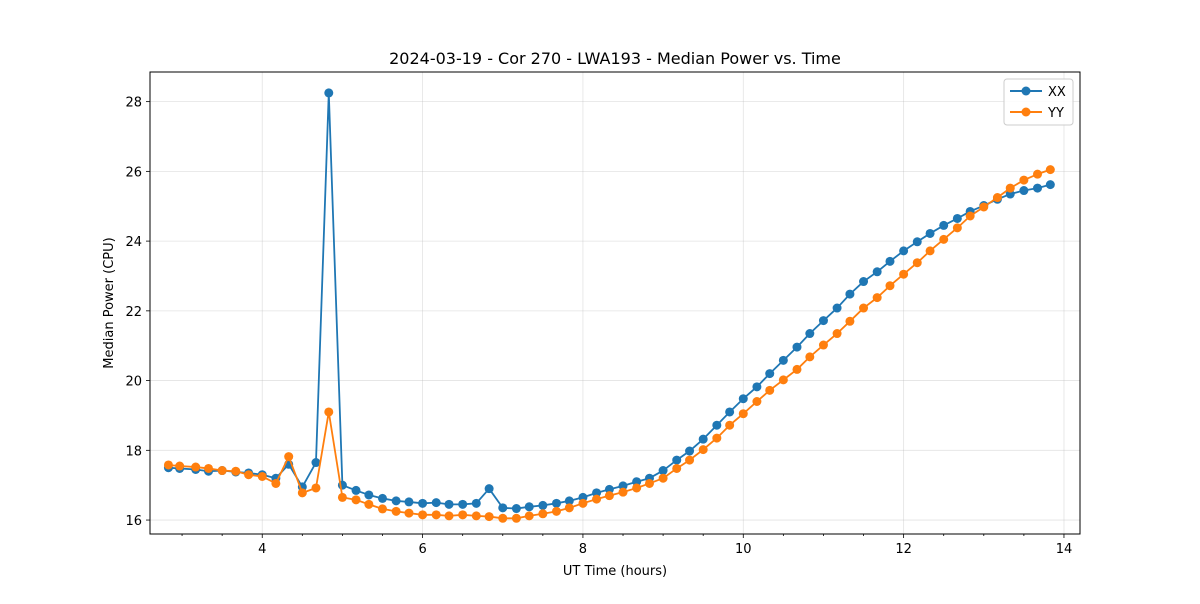 This screenshot has height=604, width=1200. I want to click on legend-marker-yy, so click(1026, 112).